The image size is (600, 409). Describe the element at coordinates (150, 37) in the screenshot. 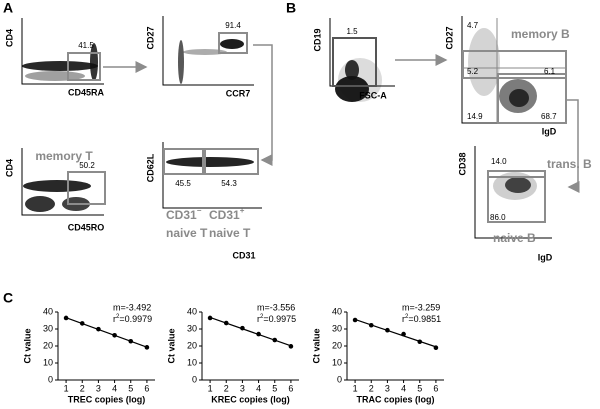

I see `y-label: CD27` at that location.